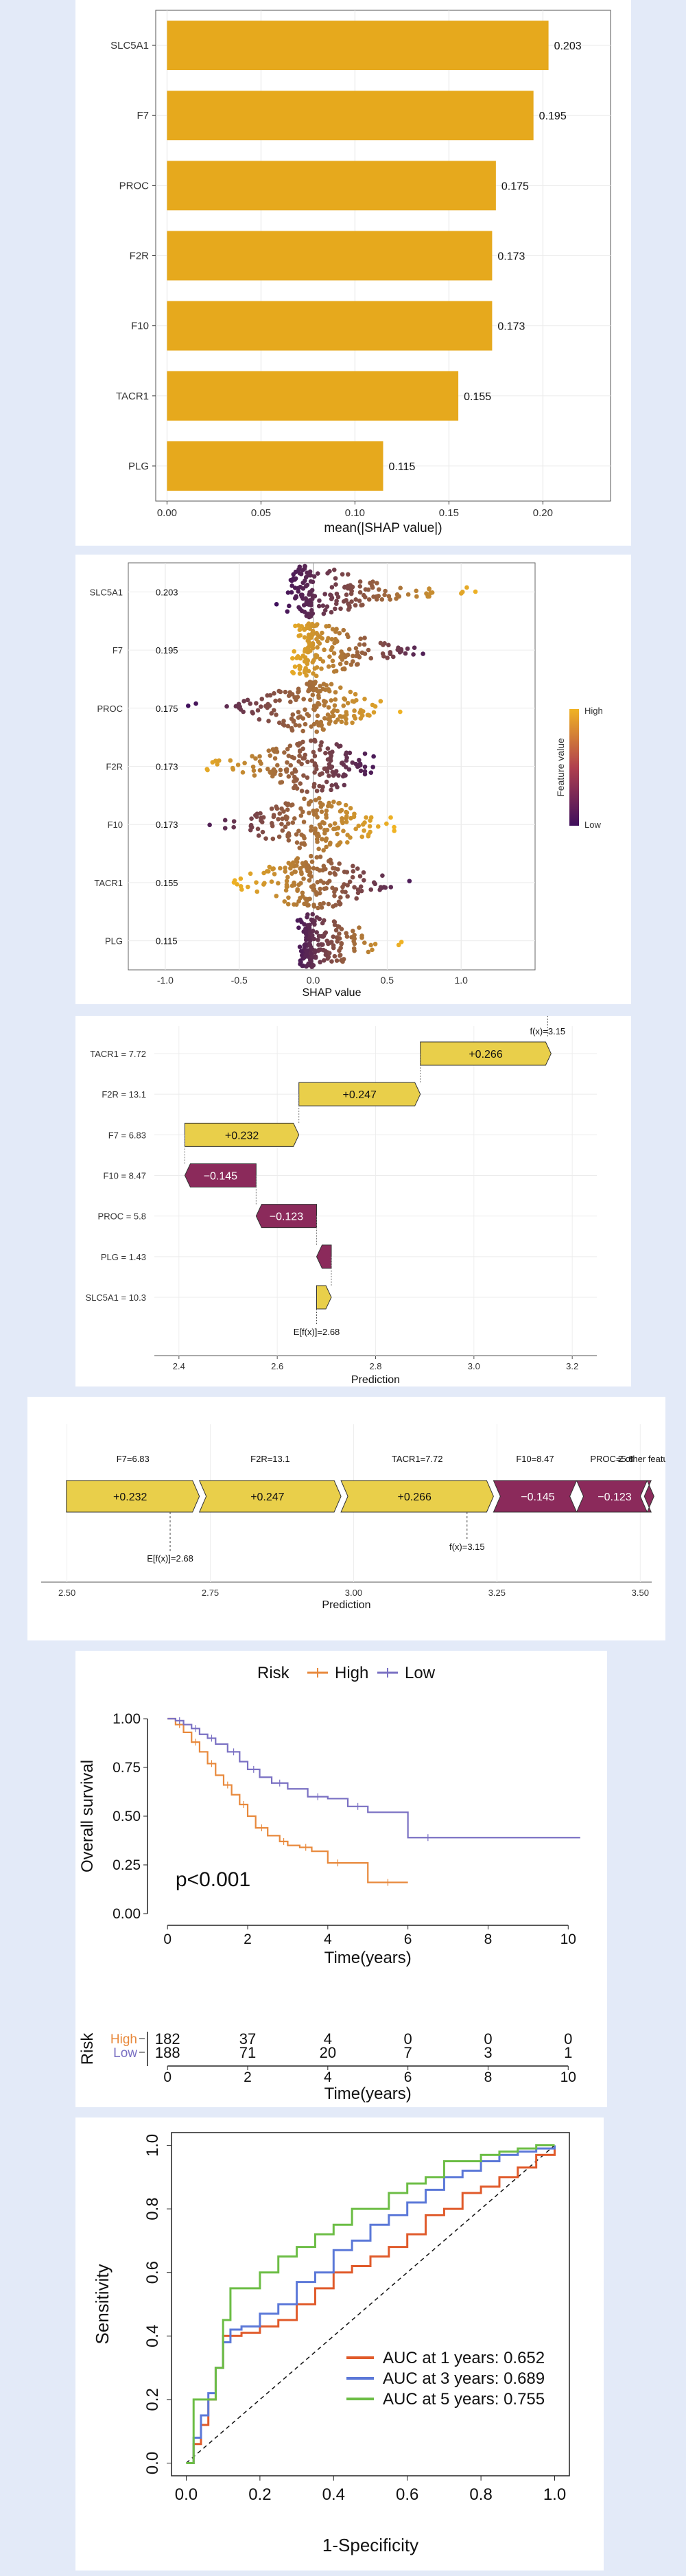 Image resolution: width=686 pixels, height=2576 pixels. Describe the element at coordinates (488, 2052) in the screenshot. I see `risk-table-cell: 3` at that location.